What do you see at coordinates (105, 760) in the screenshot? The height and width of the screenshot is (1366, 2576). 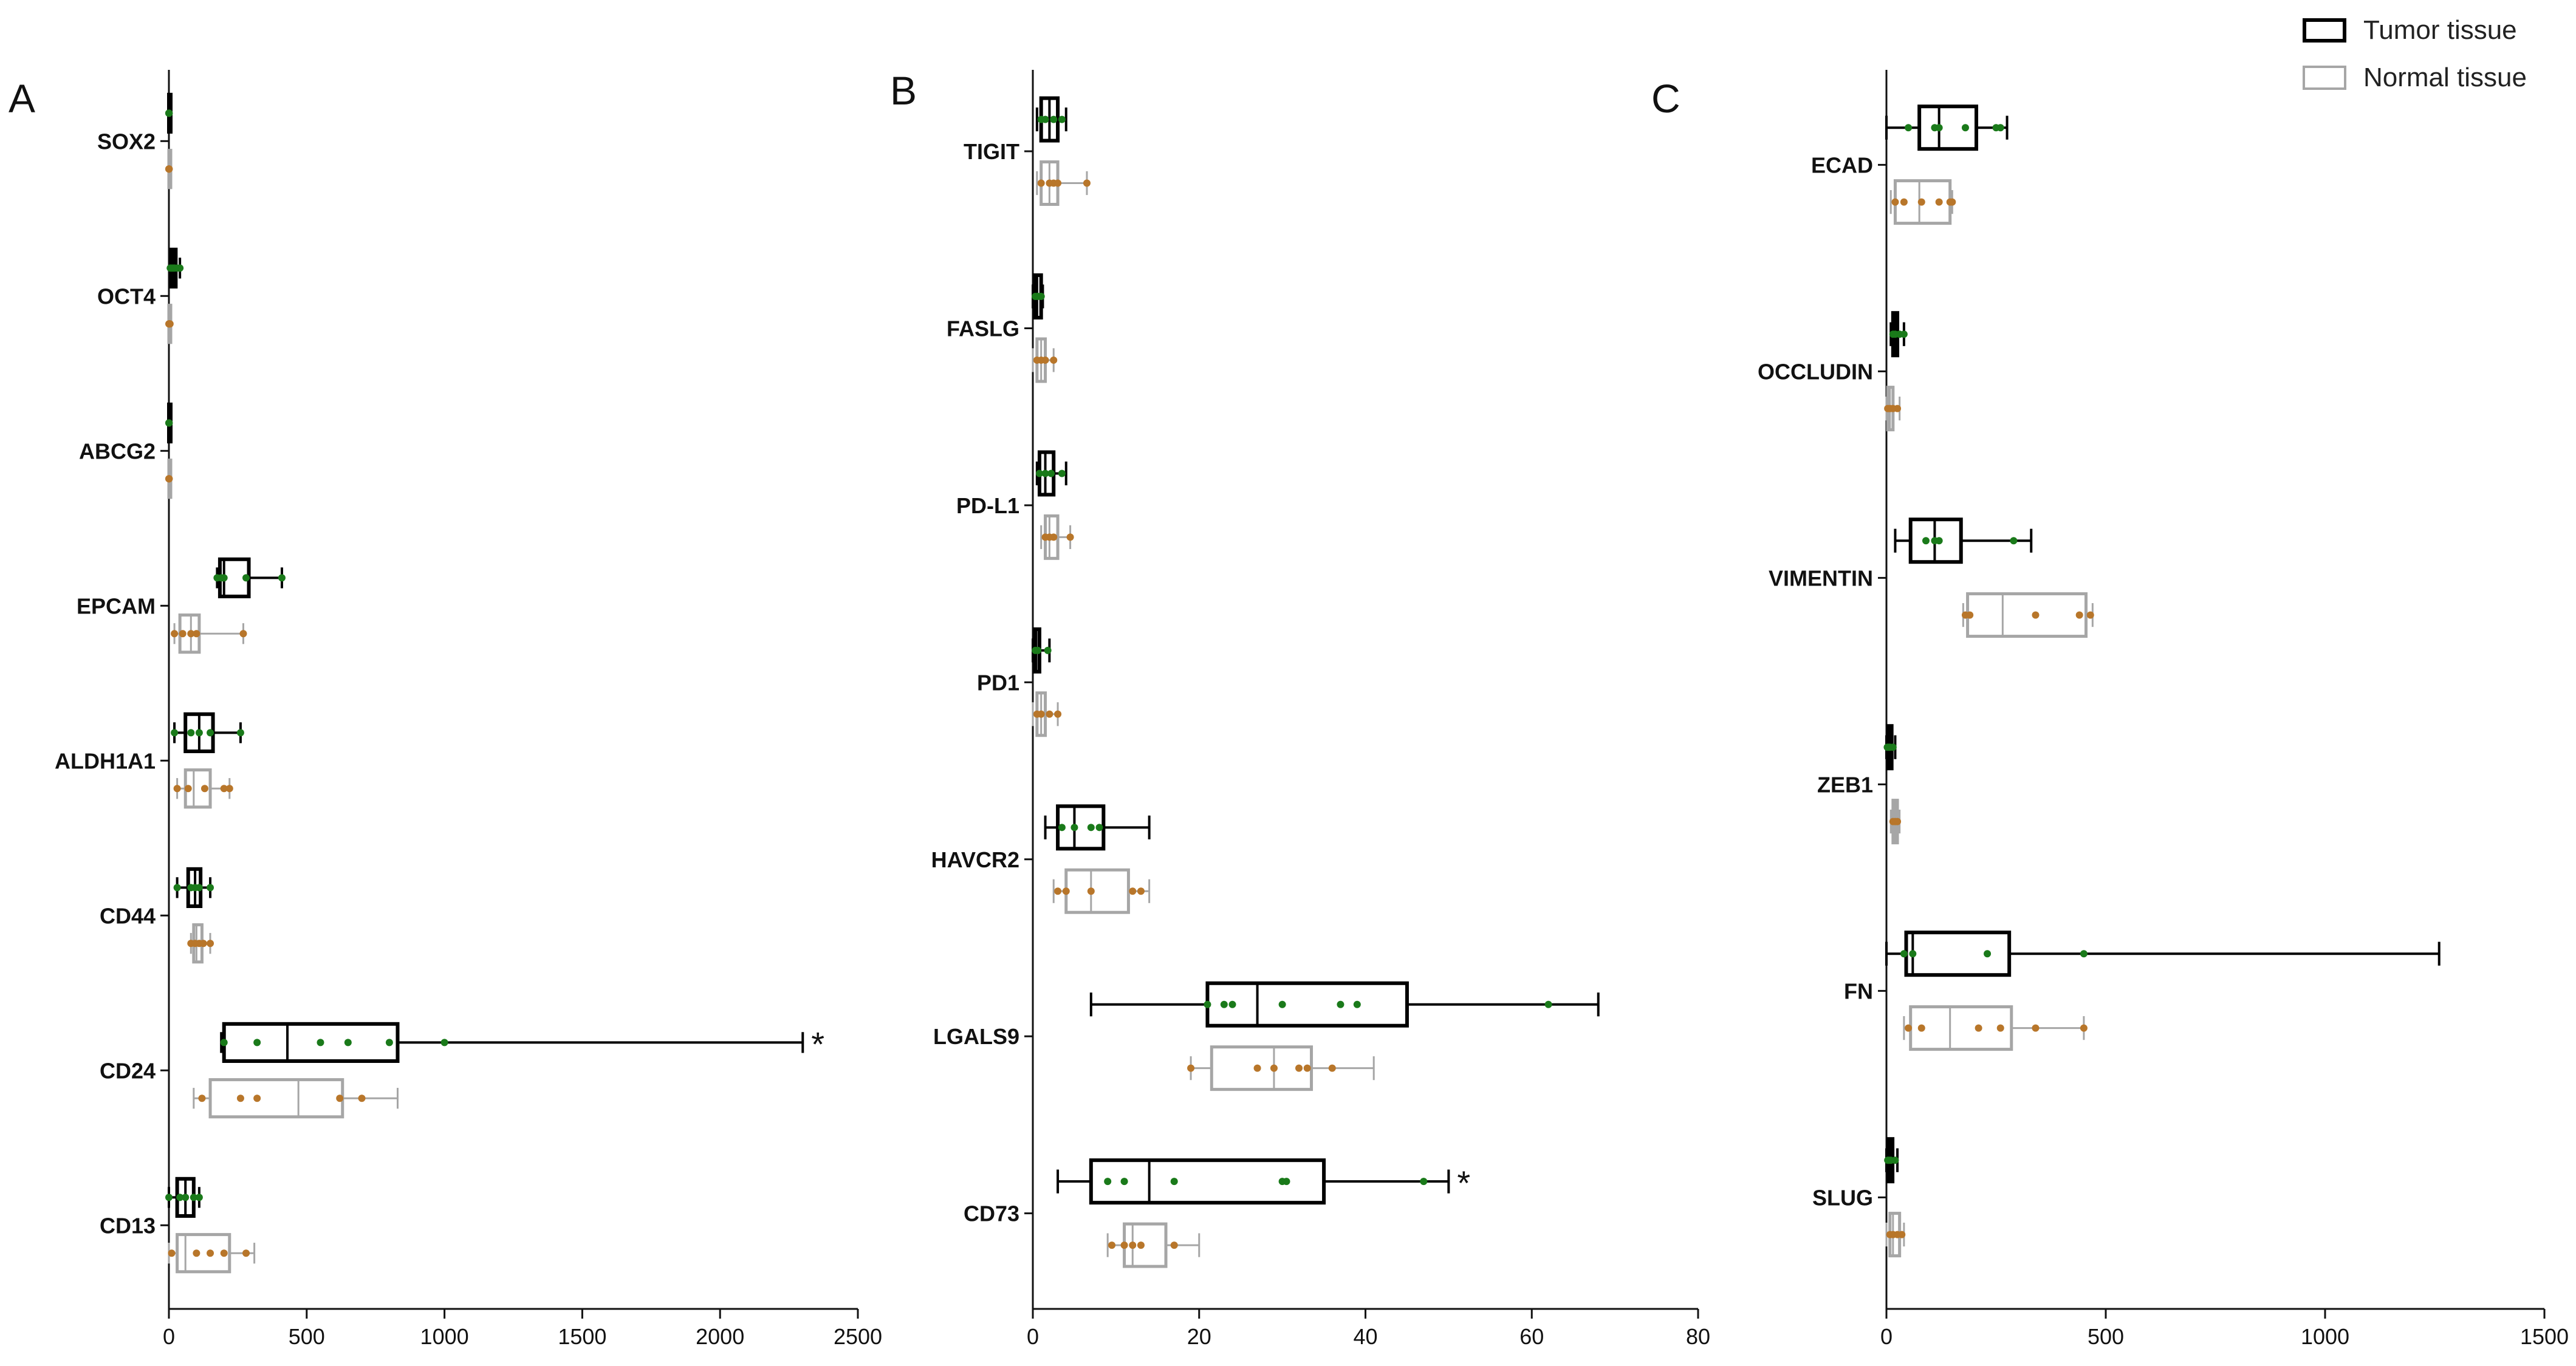 I see `category-label: ALDH1A1` at bounding box center [105, 760].